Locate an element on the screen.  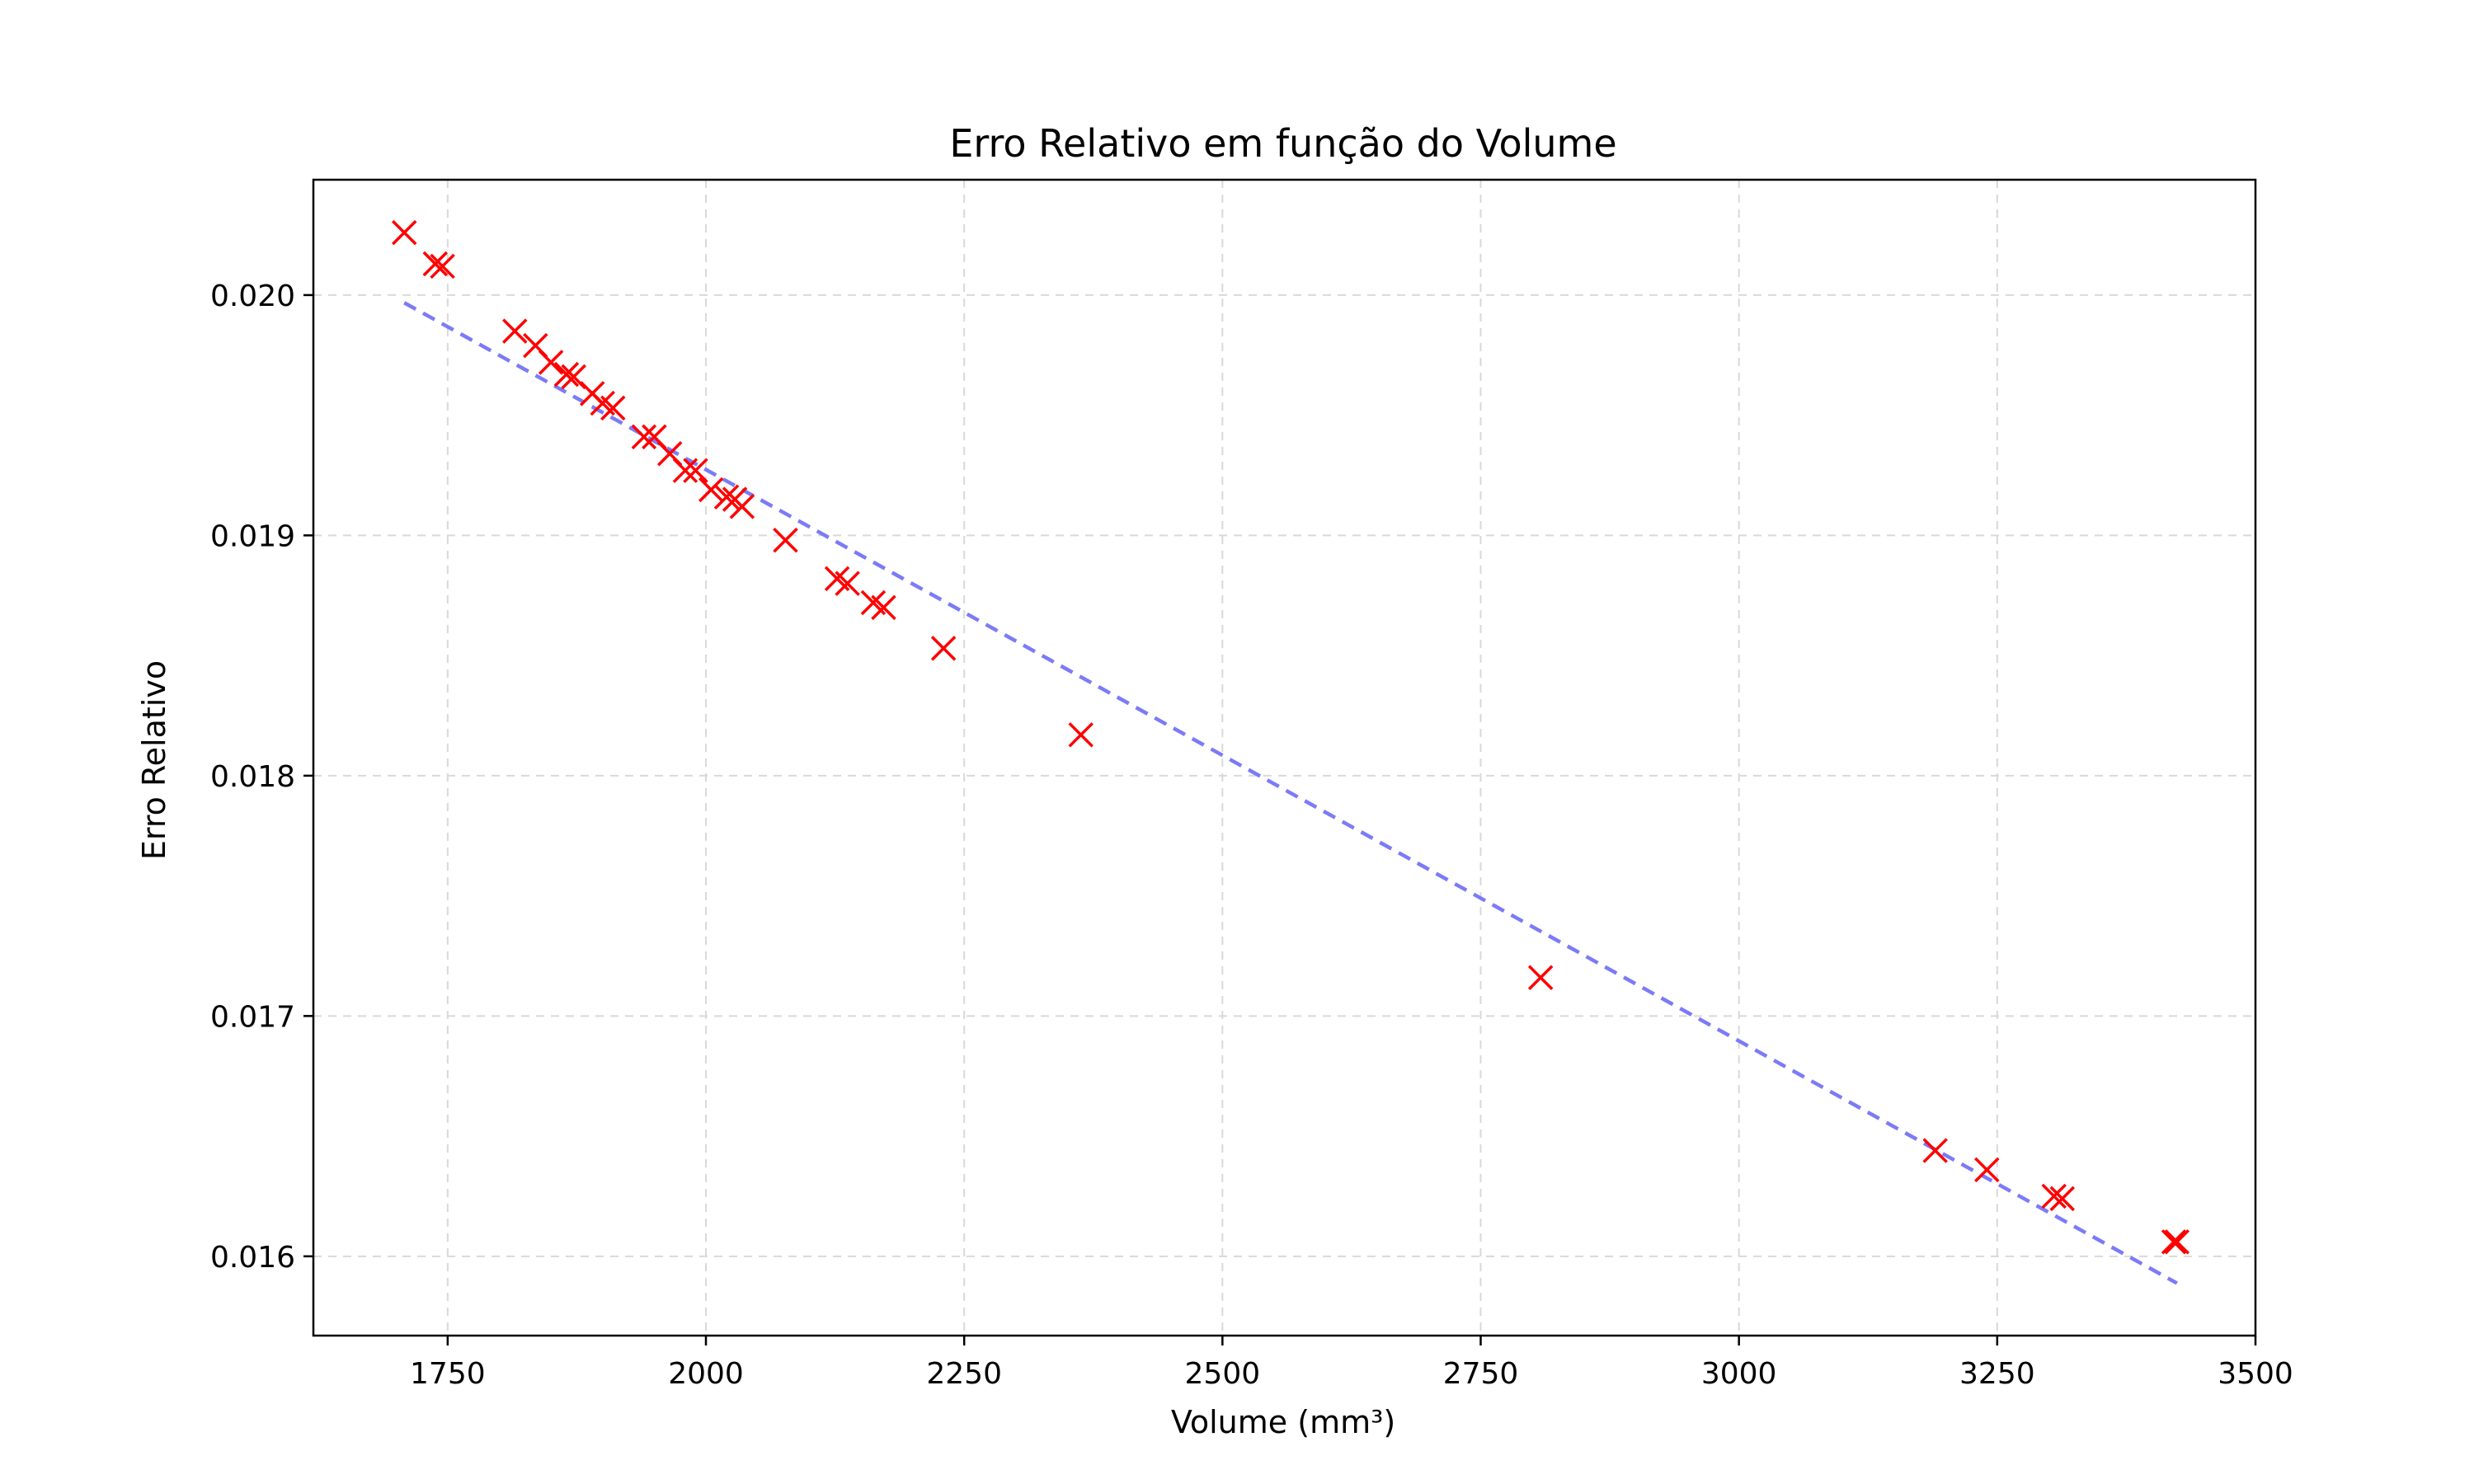
y-tick-label: 0.018 is located at coordinates (252, 777).